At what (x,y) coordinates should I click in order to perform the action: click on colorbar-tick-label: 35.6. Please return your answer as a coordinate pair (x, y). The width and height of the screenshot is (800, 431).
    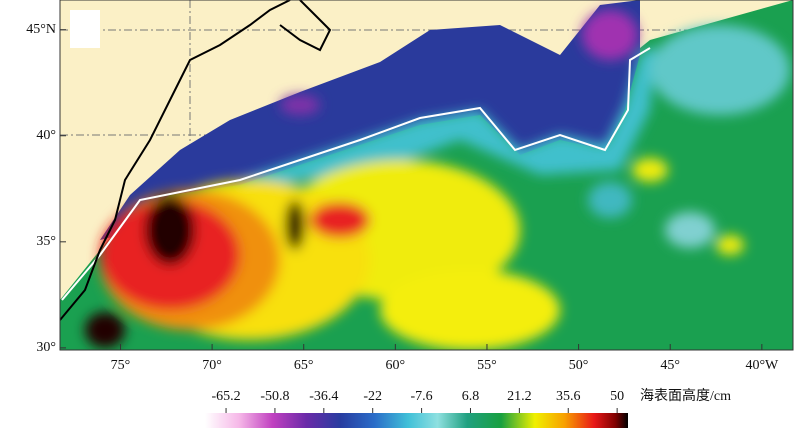
    Looking at the image, I should click on (568, 396).